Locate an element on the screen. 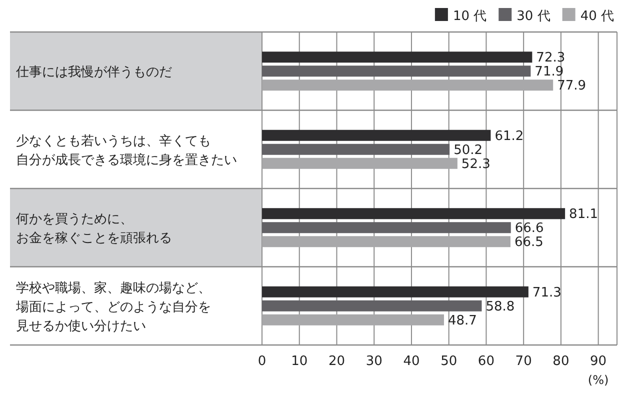 The height and width of the screenshot is (393, 630). x-tick-label: 20 is located at coordinates (337, 361).